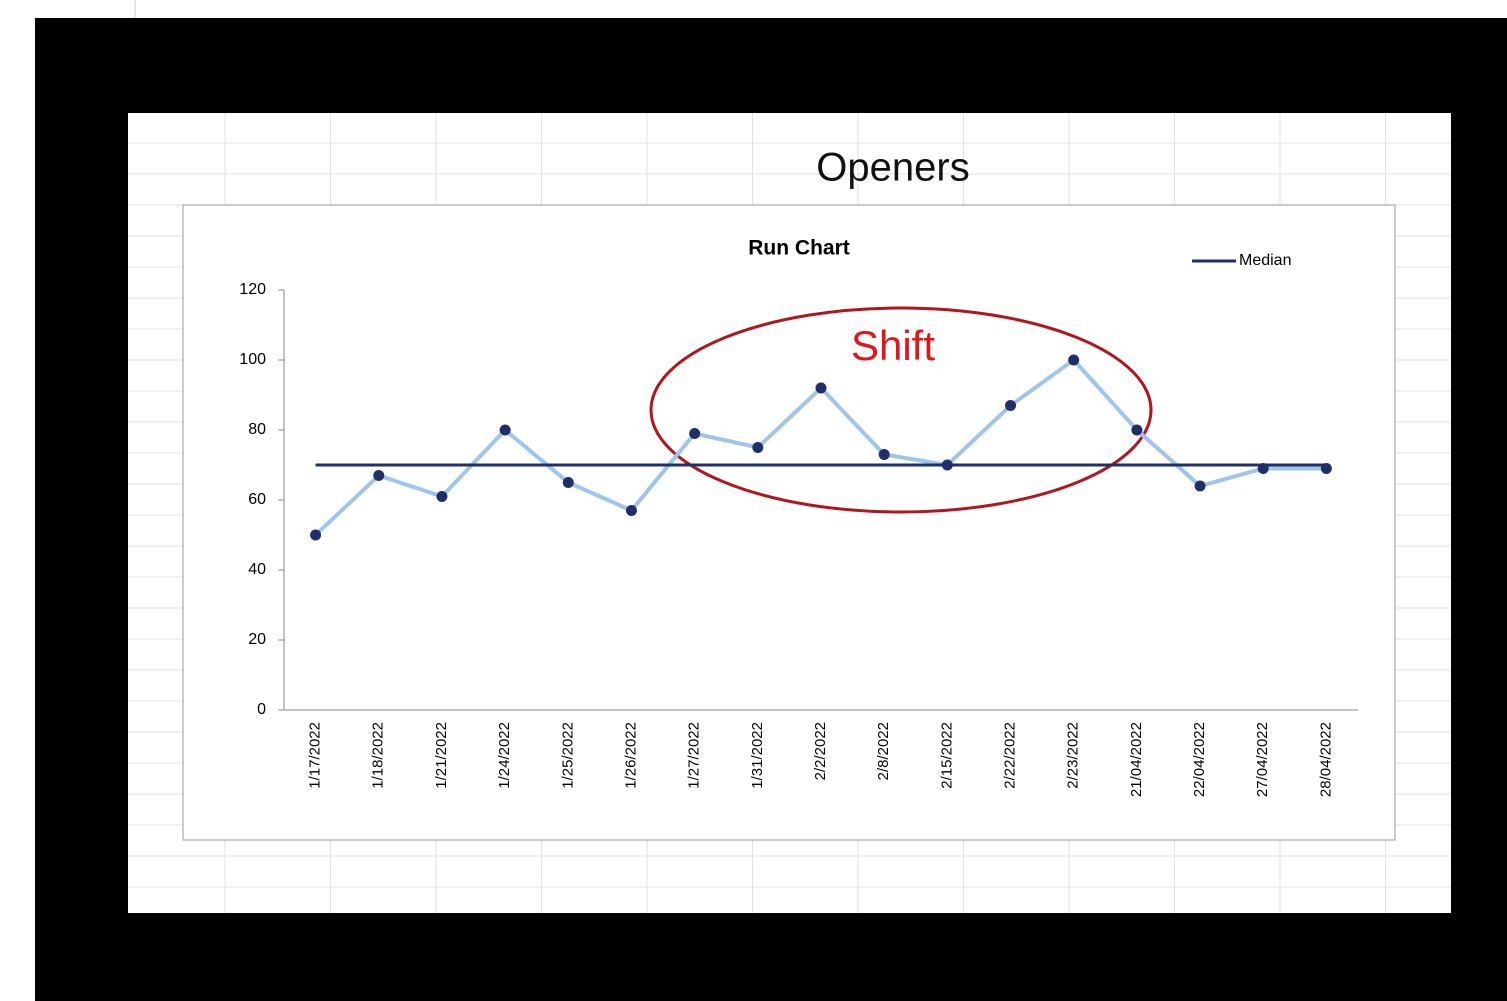  What do you see at coordinates (694, 755) in the screenshot?
I see `x-tick-label: 1/27/2022` at bounding box center [694, 755].